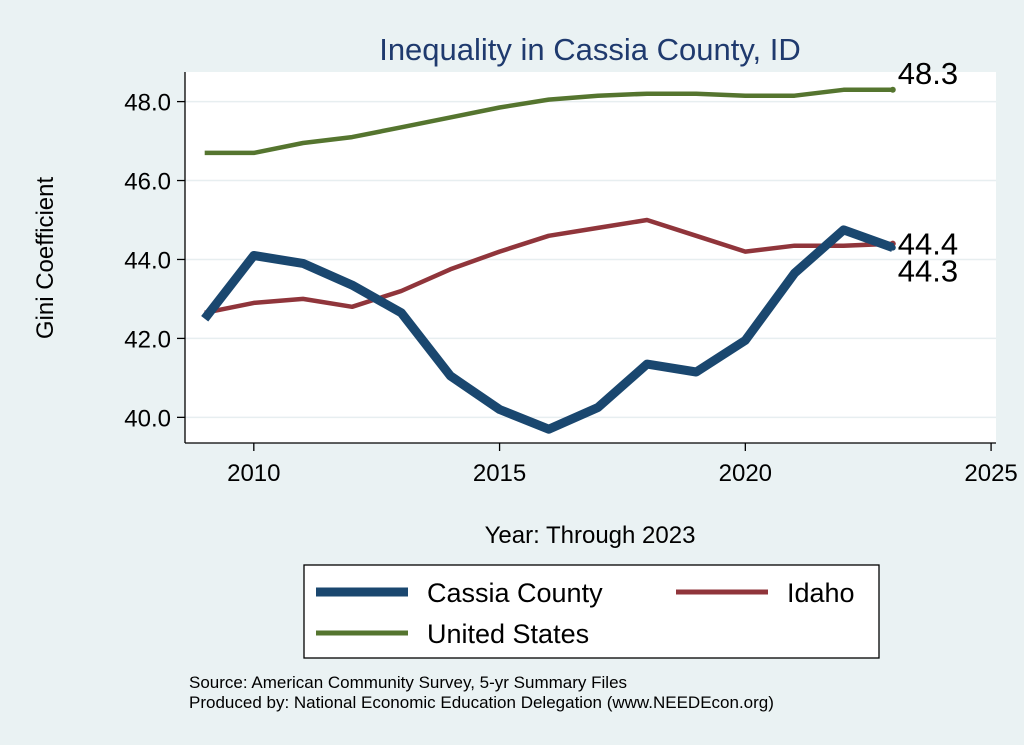 Image resolution: width=1024 pixels, height=745 pixels. I want to click on x-tick-label: 2020, so click(745, 473).